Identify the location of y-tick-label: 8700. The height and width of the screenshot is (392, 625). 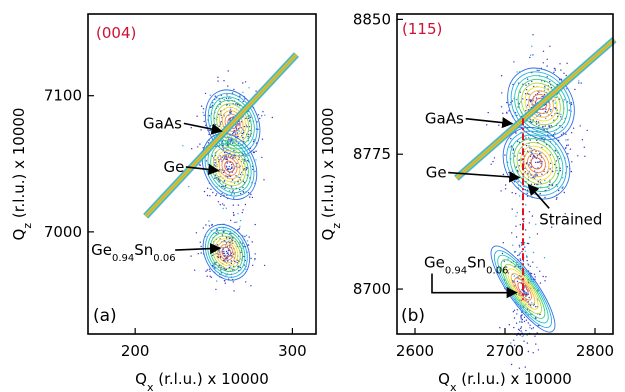
(372, 289).